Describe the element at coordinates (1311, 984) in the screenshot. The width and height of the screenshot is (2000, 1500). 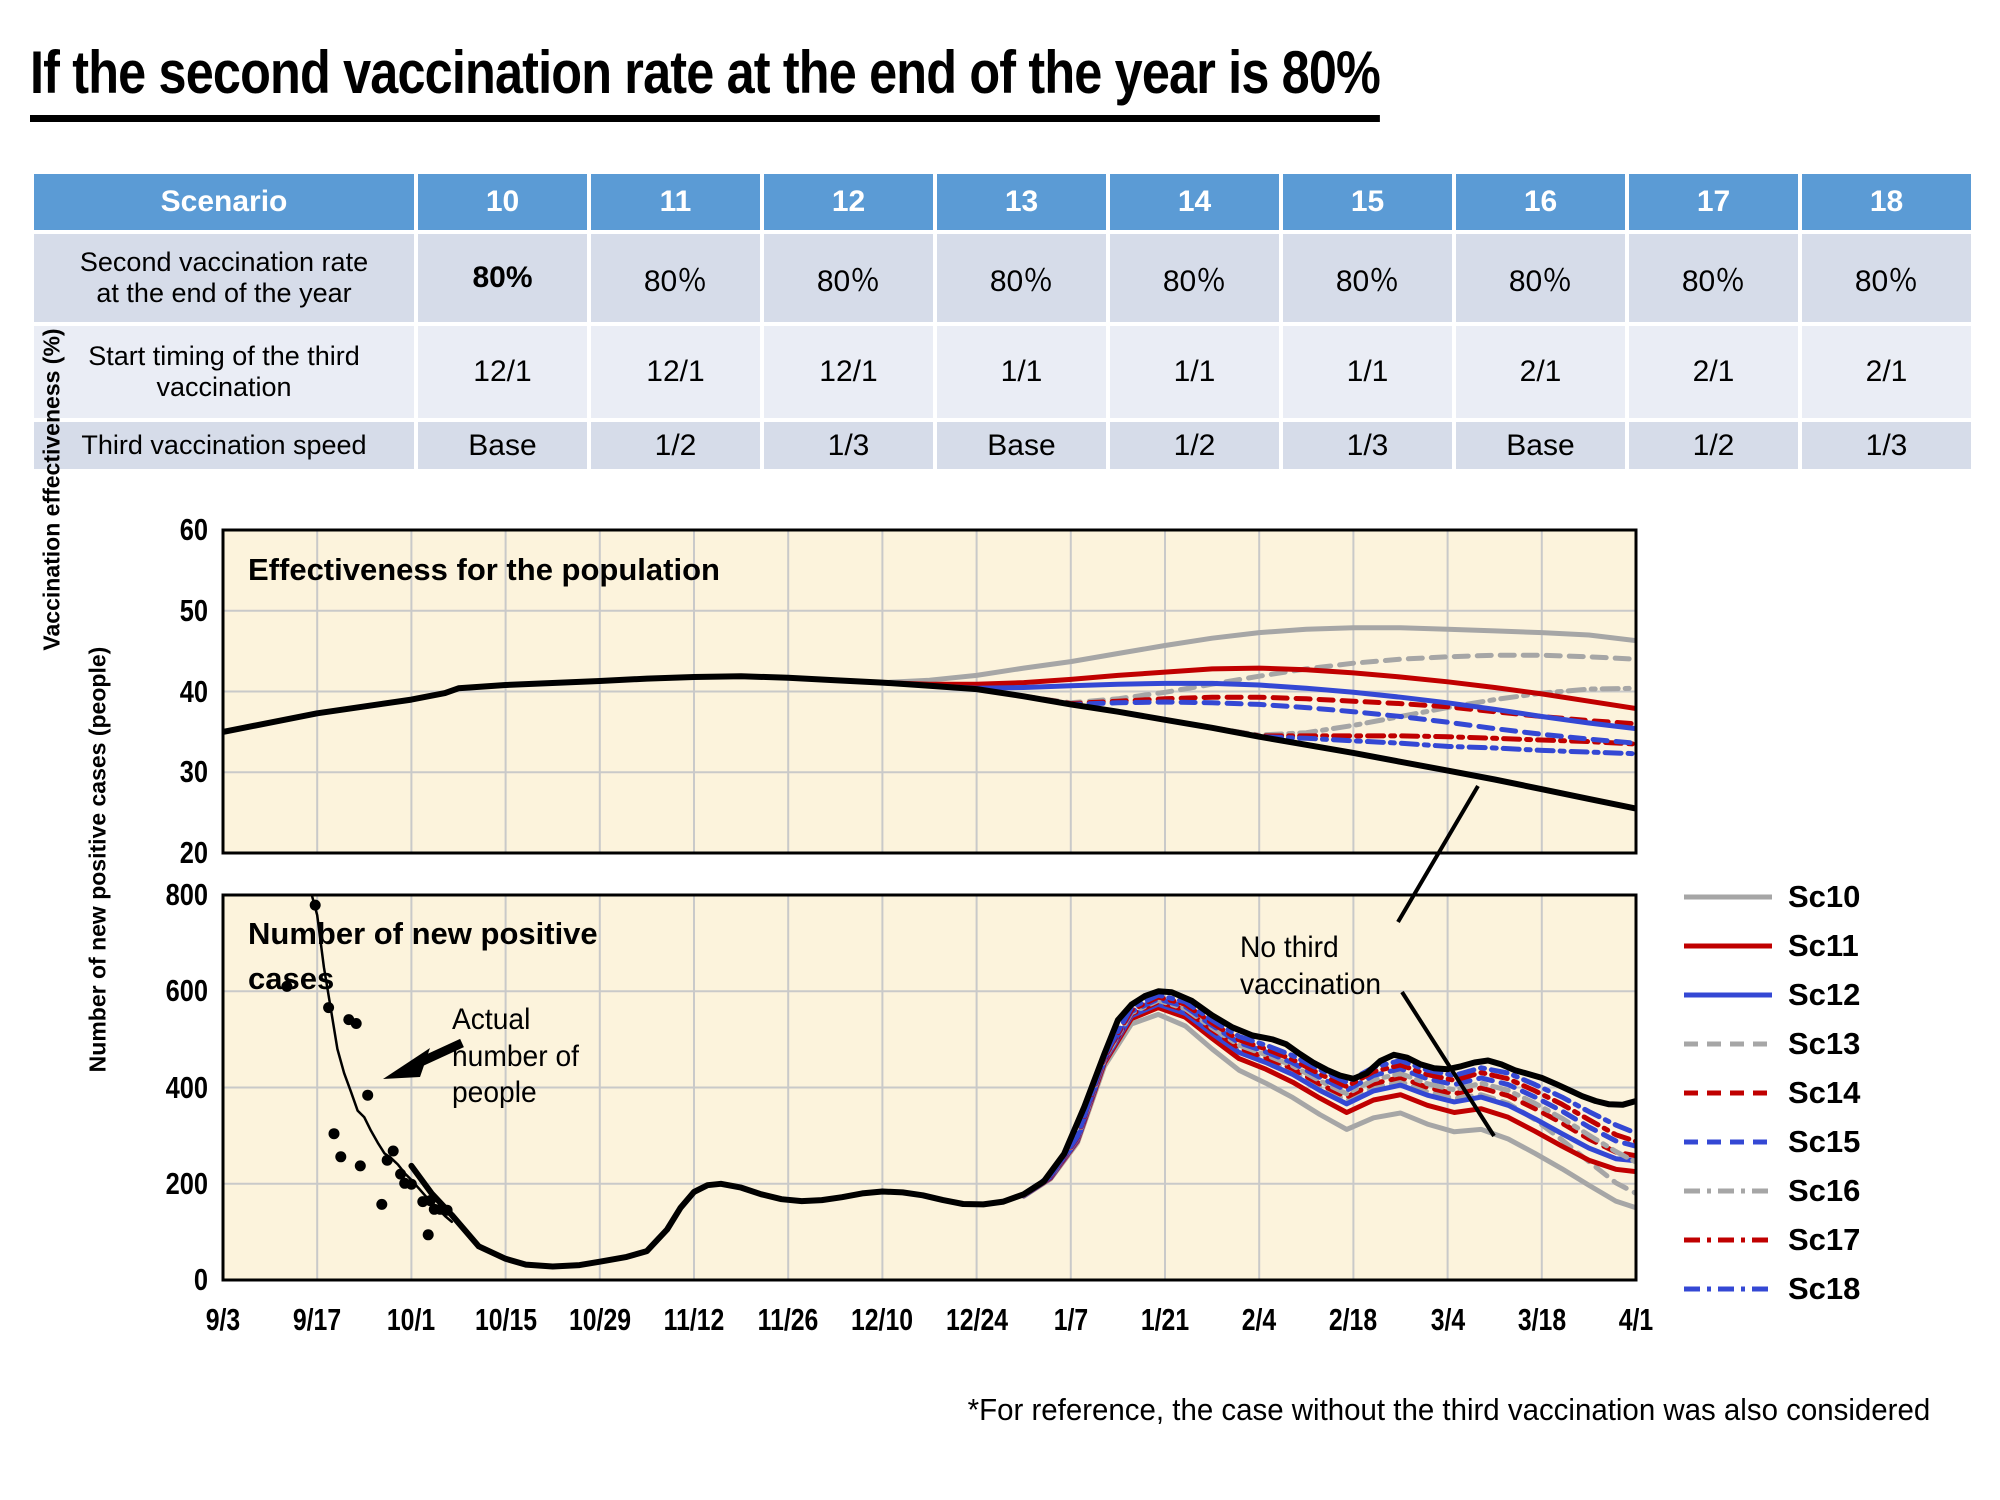
I see `no-third-line2: vaccination` at that location.